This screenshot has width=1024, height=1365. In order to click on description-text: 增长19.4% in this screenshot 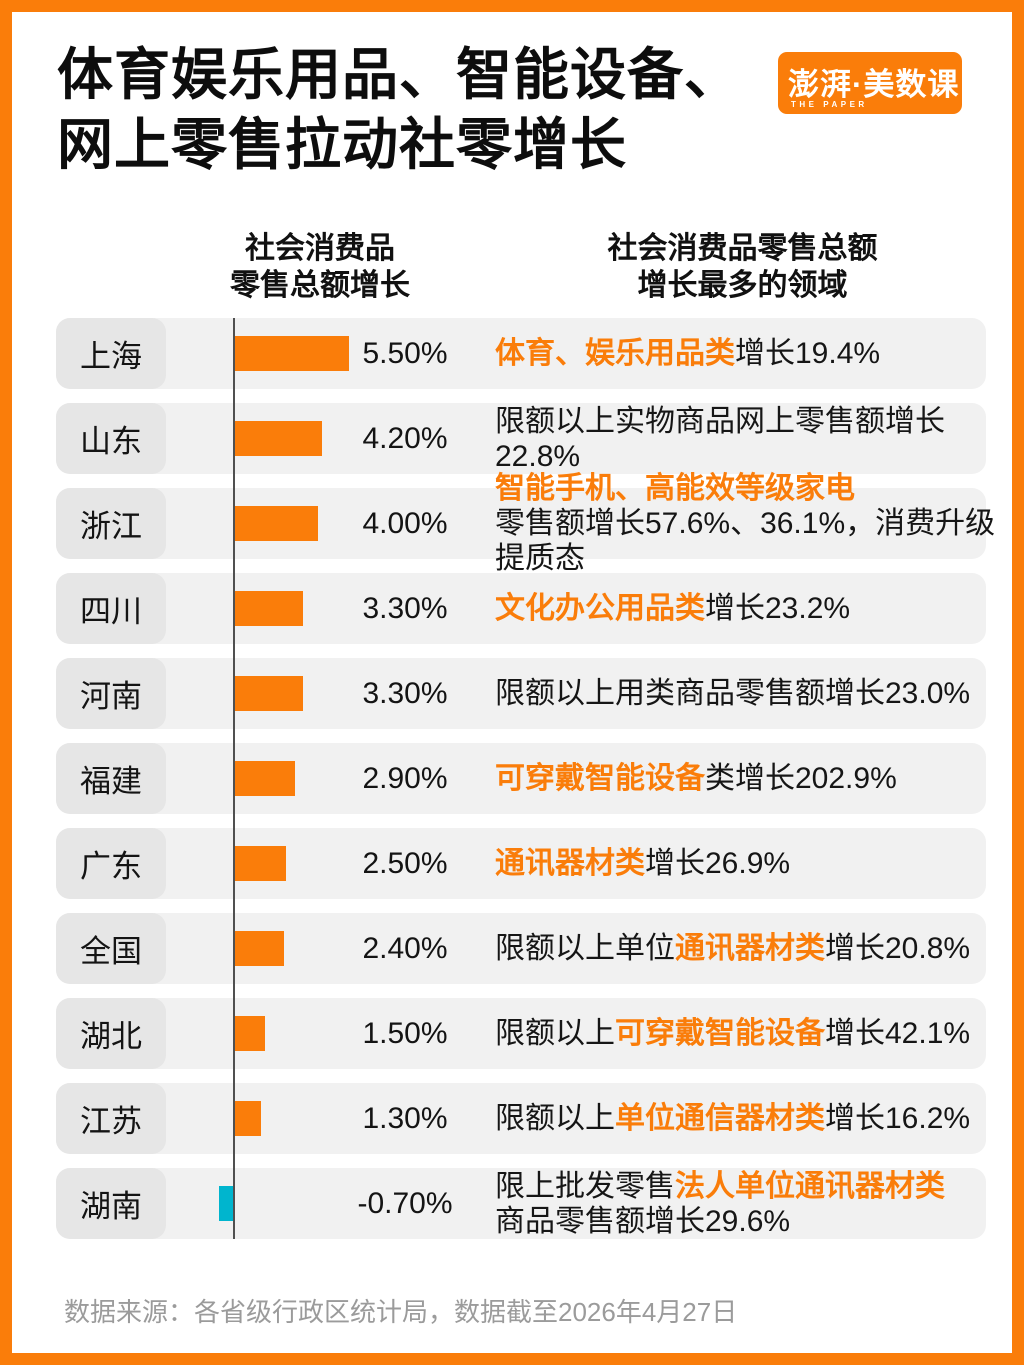, I will do `click(808, 353)`.